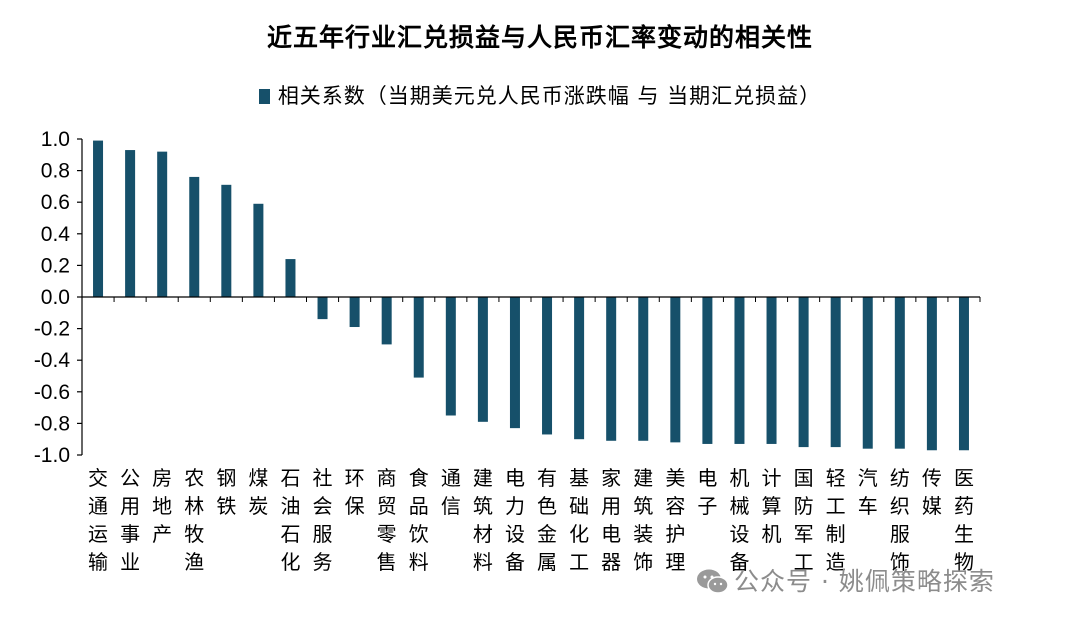 This screenshot has width=1080, height=623. Describe the element at coordinates (194, 236) in the screenshot. I see `bar-农林牧渔` at that location.